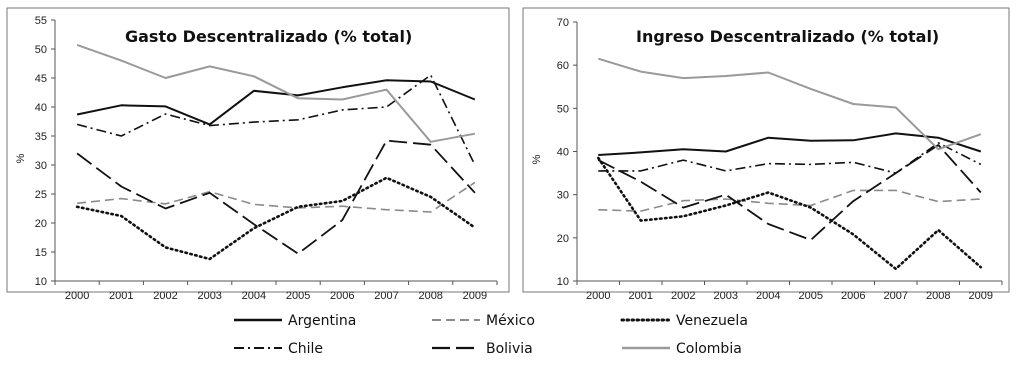 The width and height of the screenshot is (1016, 371). I want to click on legend-item-bolivia: Bolivia, so click(482, 349).